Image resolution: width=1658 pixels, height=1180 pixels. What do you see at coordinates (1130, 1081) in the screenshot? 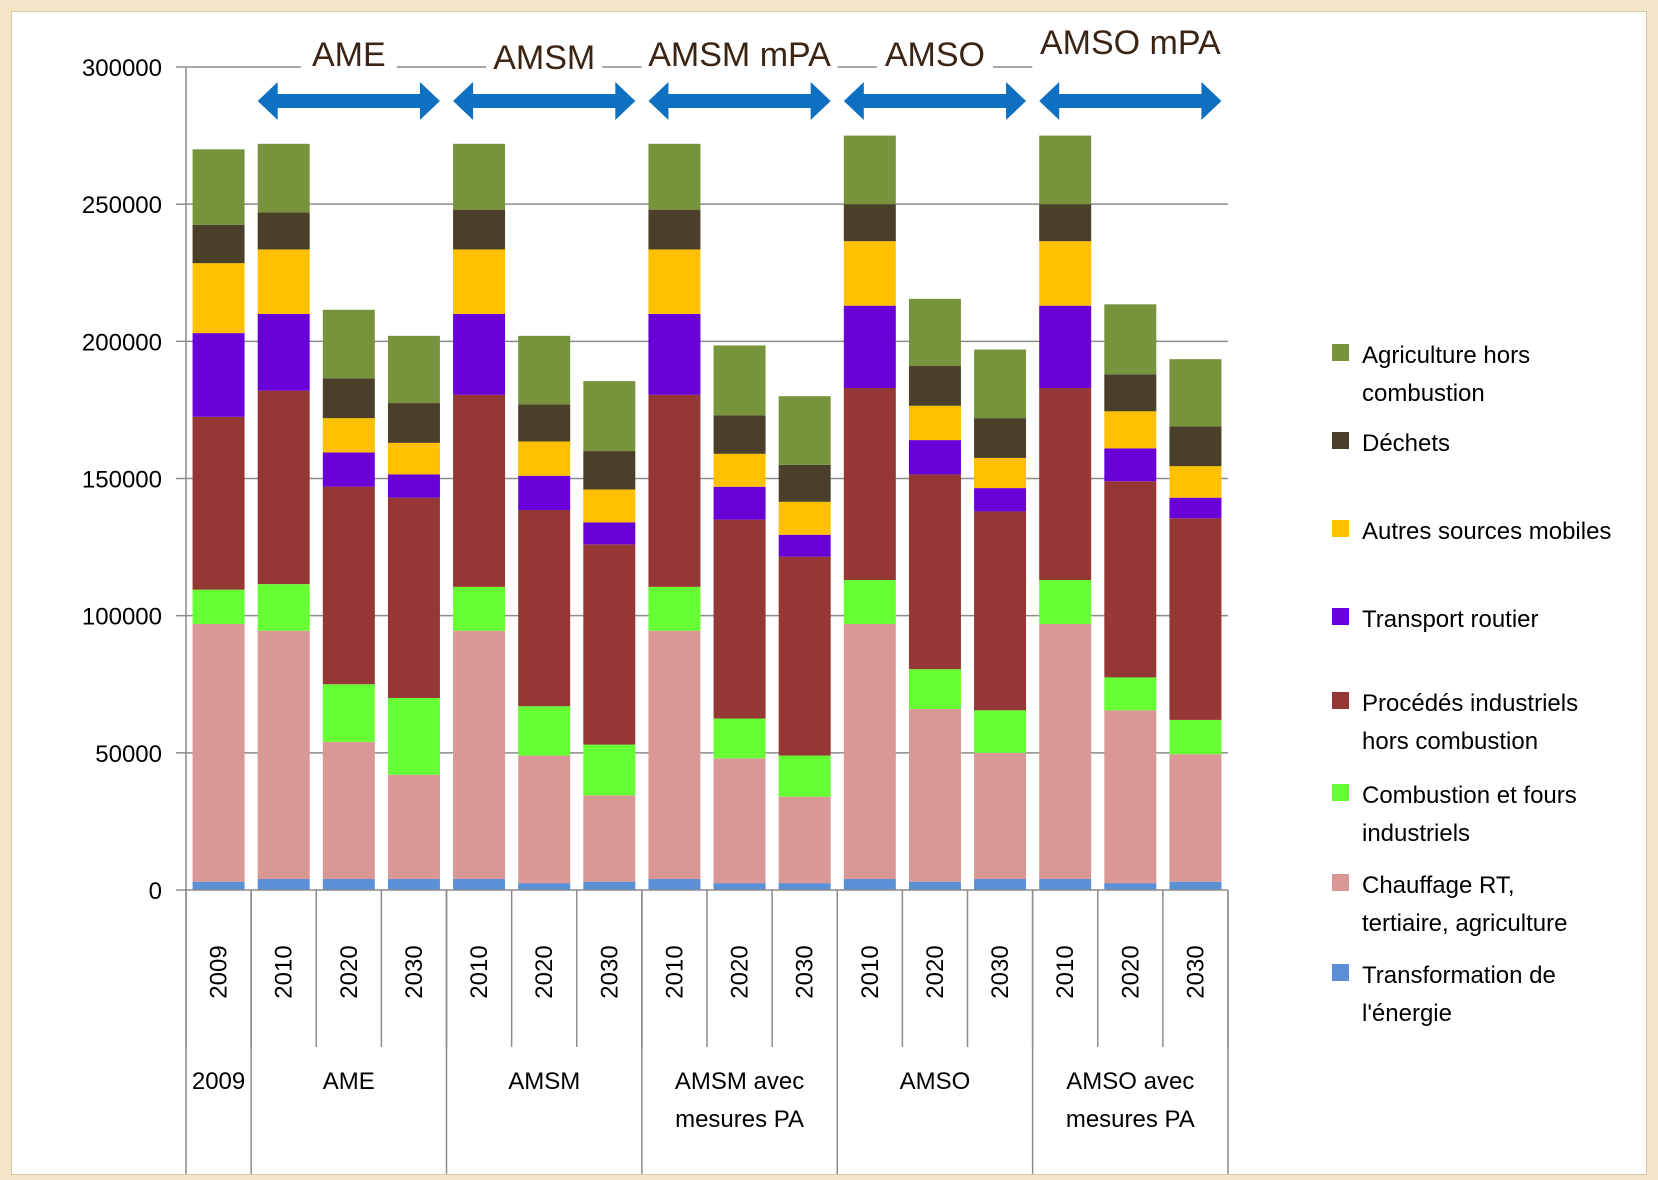
I see `group-label: AMSO avec` at bounding box center [1130, 1081].